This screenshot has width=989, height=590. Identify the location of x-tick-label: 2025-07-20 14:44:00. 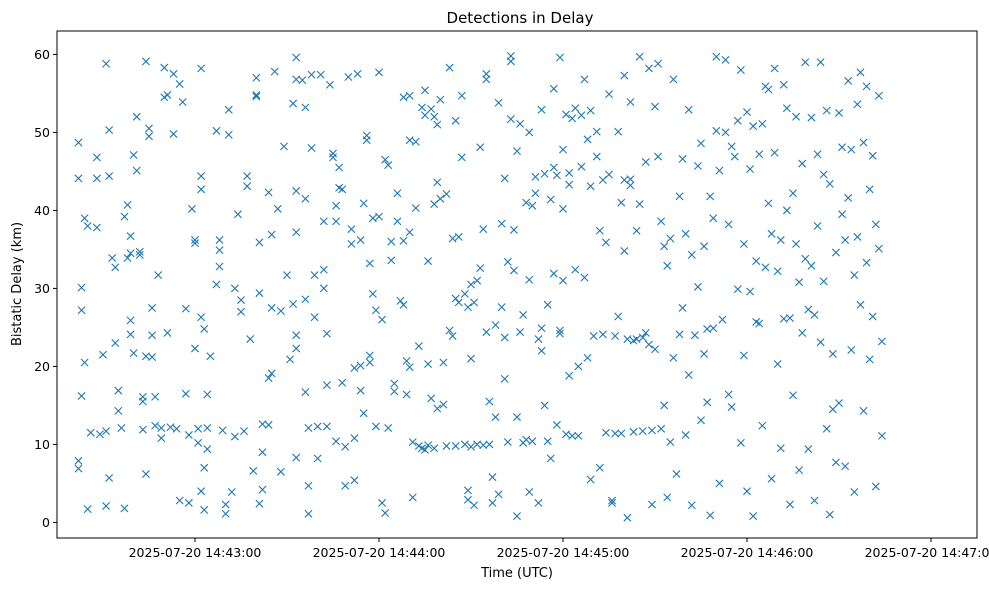
(379, 552).